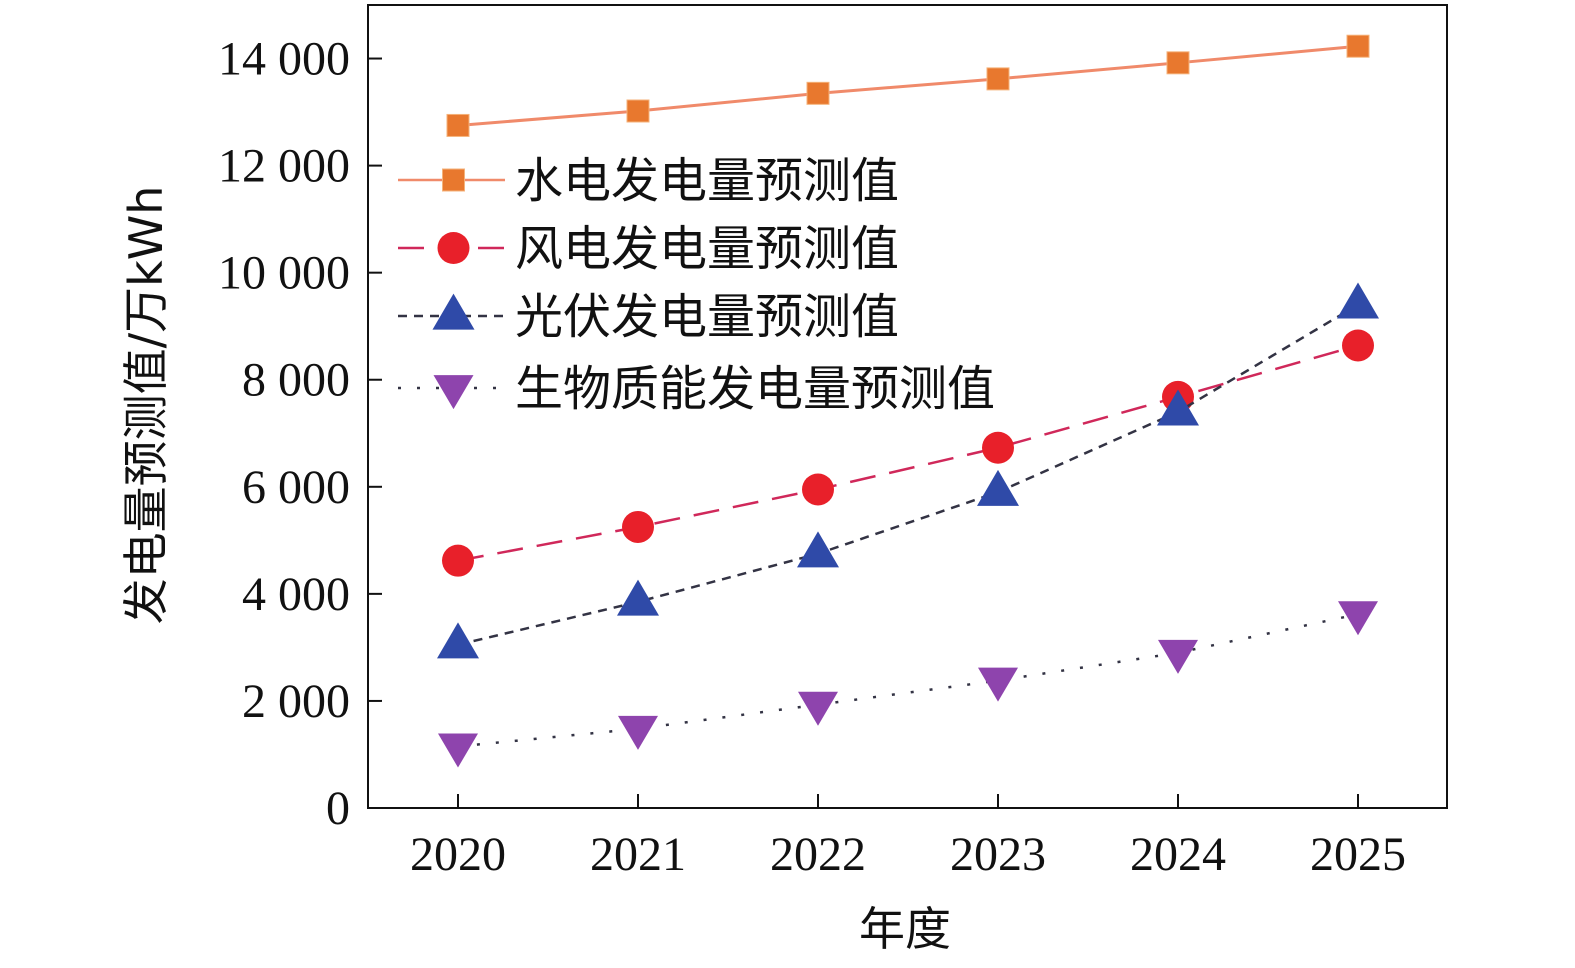 This screenshot has width=1575, height=968. Describe the element at coordinates (284, 59) in the screenshot. I see `y-tick-label: 14 000` at that location.